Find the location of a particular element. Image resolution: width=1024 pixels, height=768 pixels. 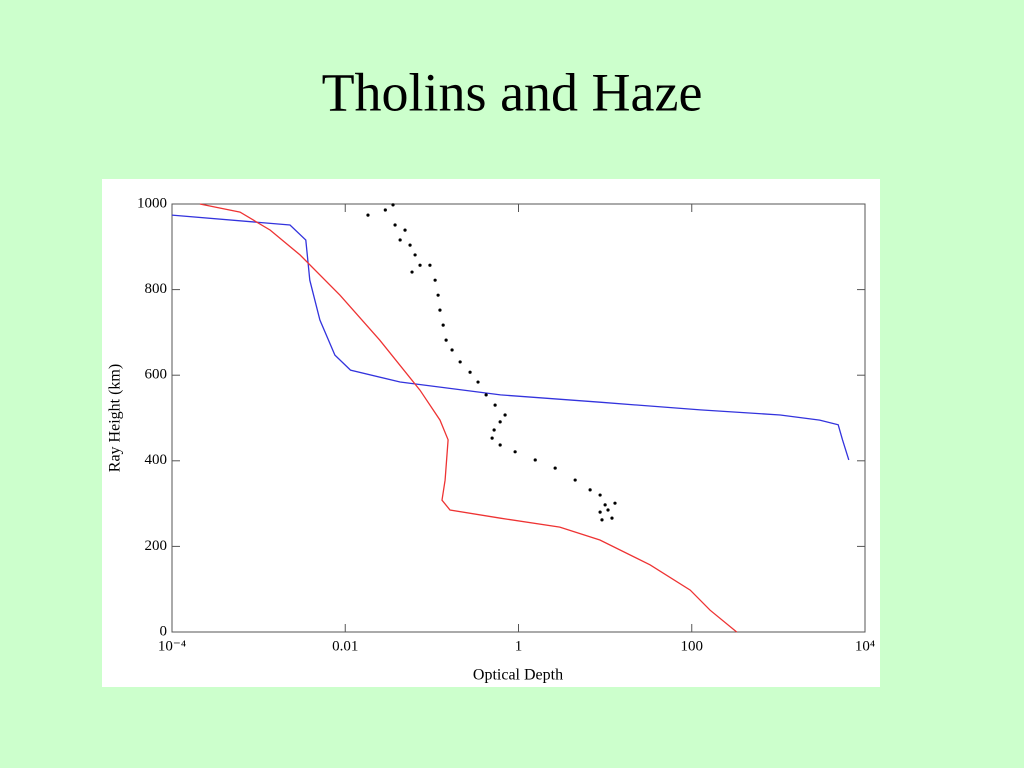

y-tick-label: 400 is located at coordinates (156, 460).